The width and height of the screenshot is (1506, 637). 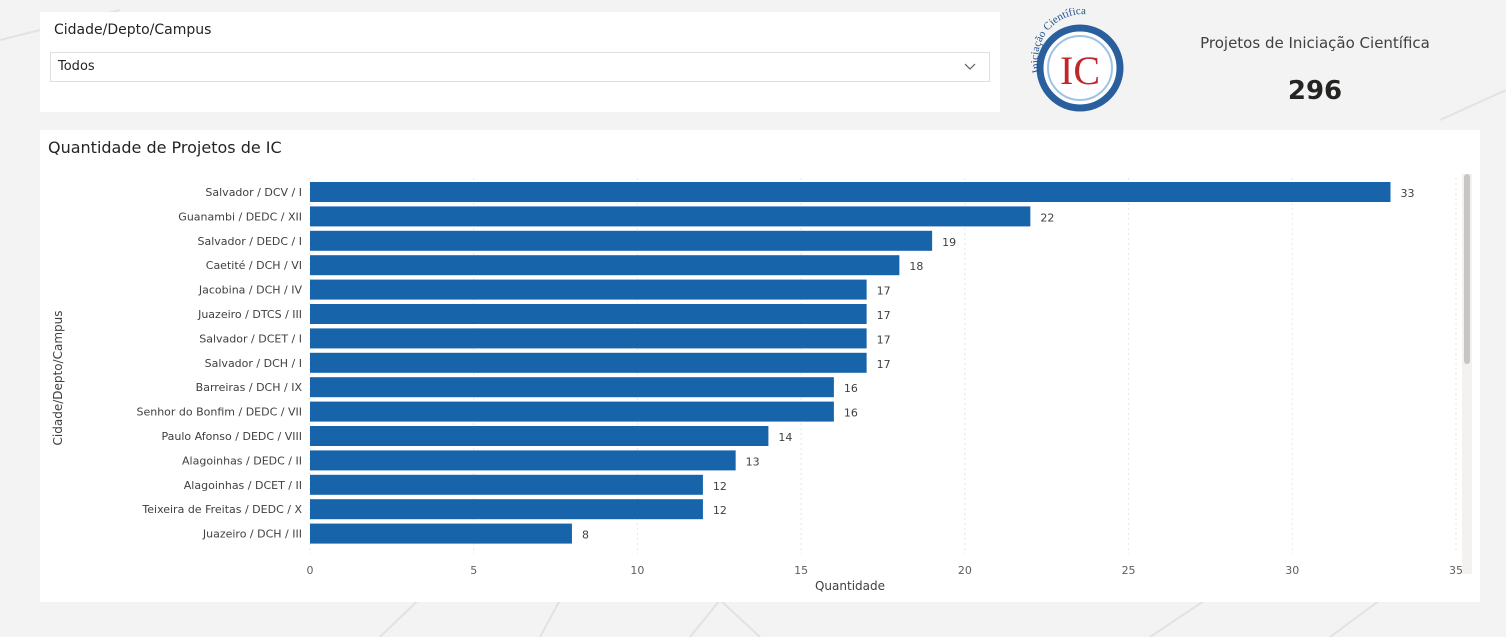 What do you see at coordinates (133, 30) in the screenshot?
I see `slicer-title: Cidade/Depto/Campus` at bounding box center [133, 30].